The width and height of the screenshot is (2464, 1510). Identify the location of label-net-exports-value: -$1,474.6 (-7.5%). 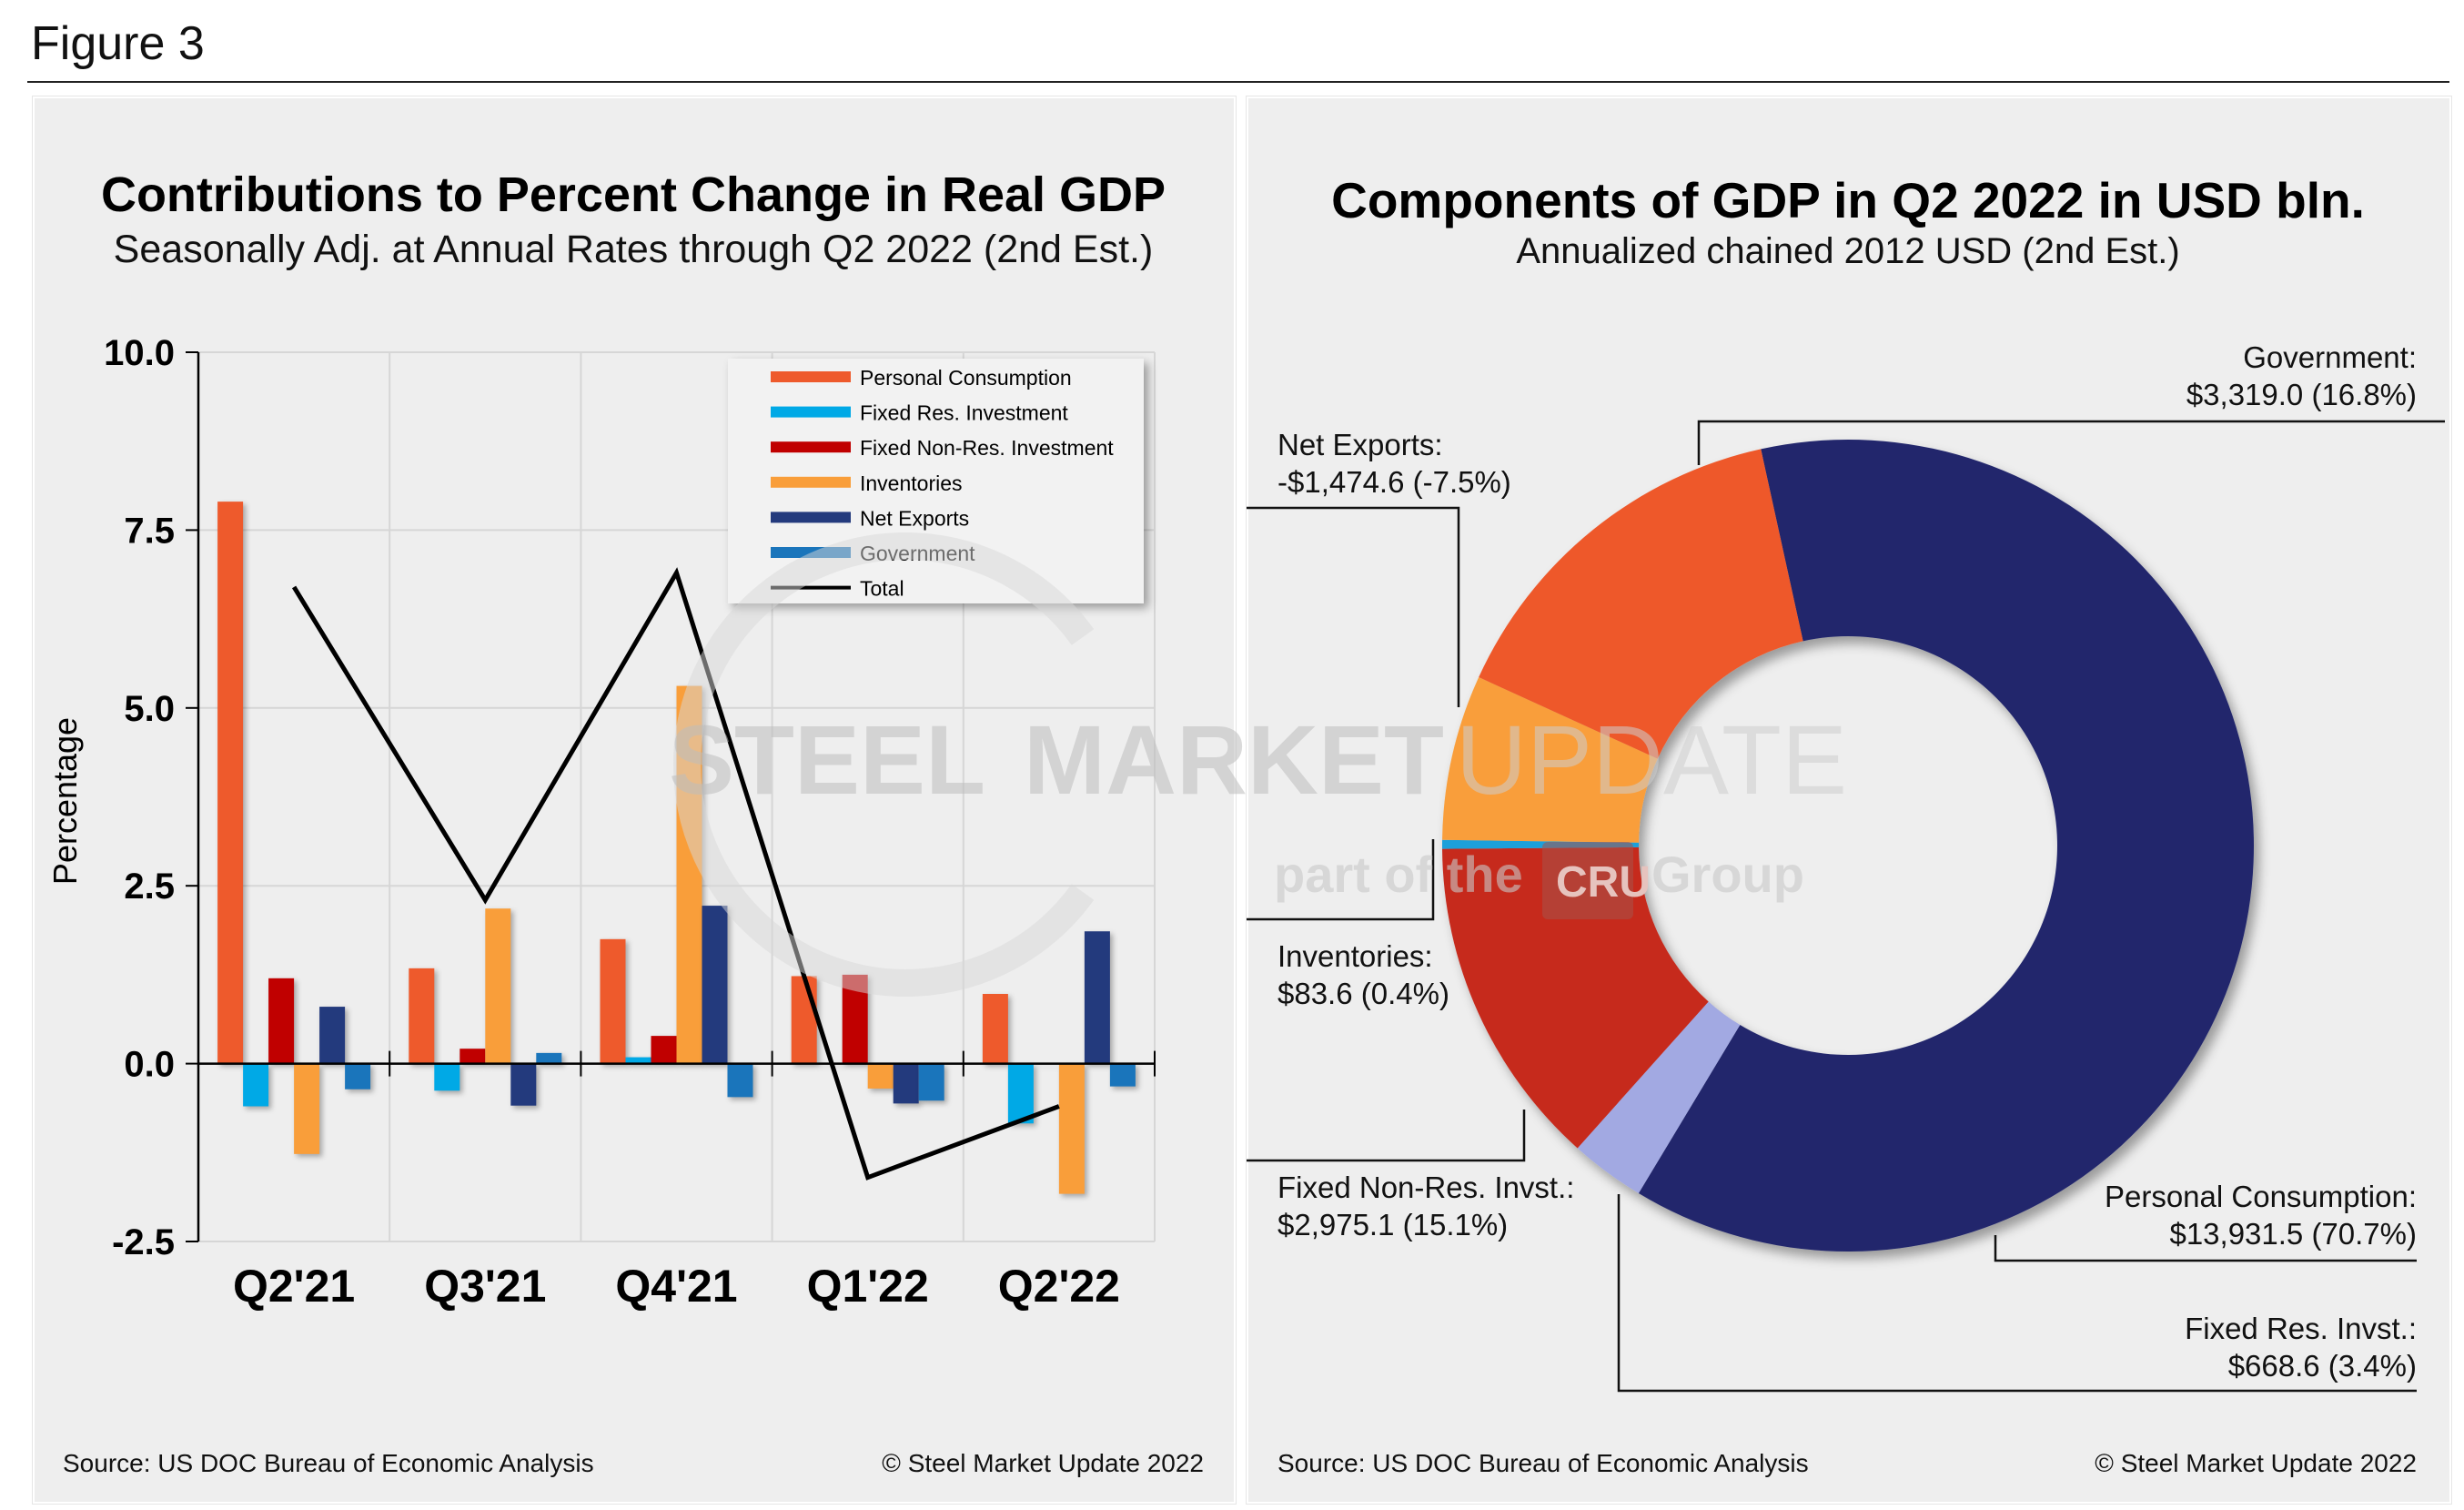
(1394, 482).